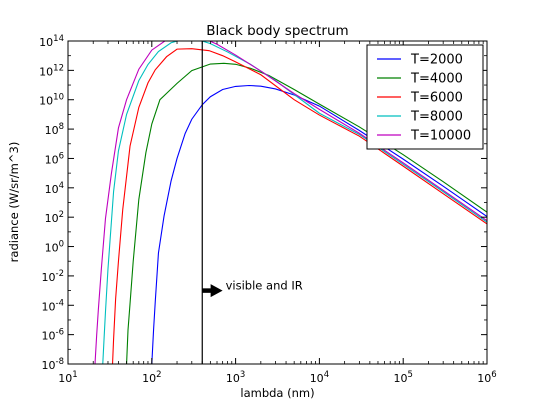 The width and height of the screenshot is (540, 409). What do you see at coordinates (216, 291) in the screenshot?
I see `arrow-head` at bounding box center [216, 291].